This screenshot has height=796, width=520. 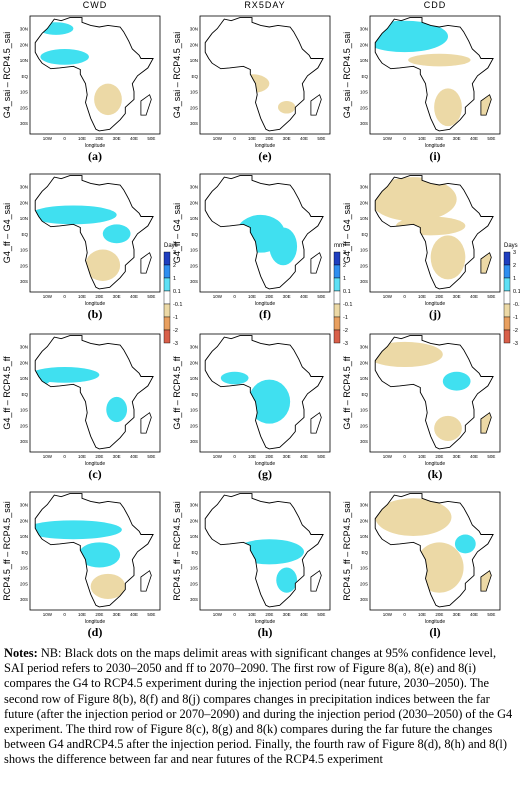 What do you see at coordinates (264, 5) in the screenshot?
I see `column-title: RX5DAY` at bounding box center [264, 5].